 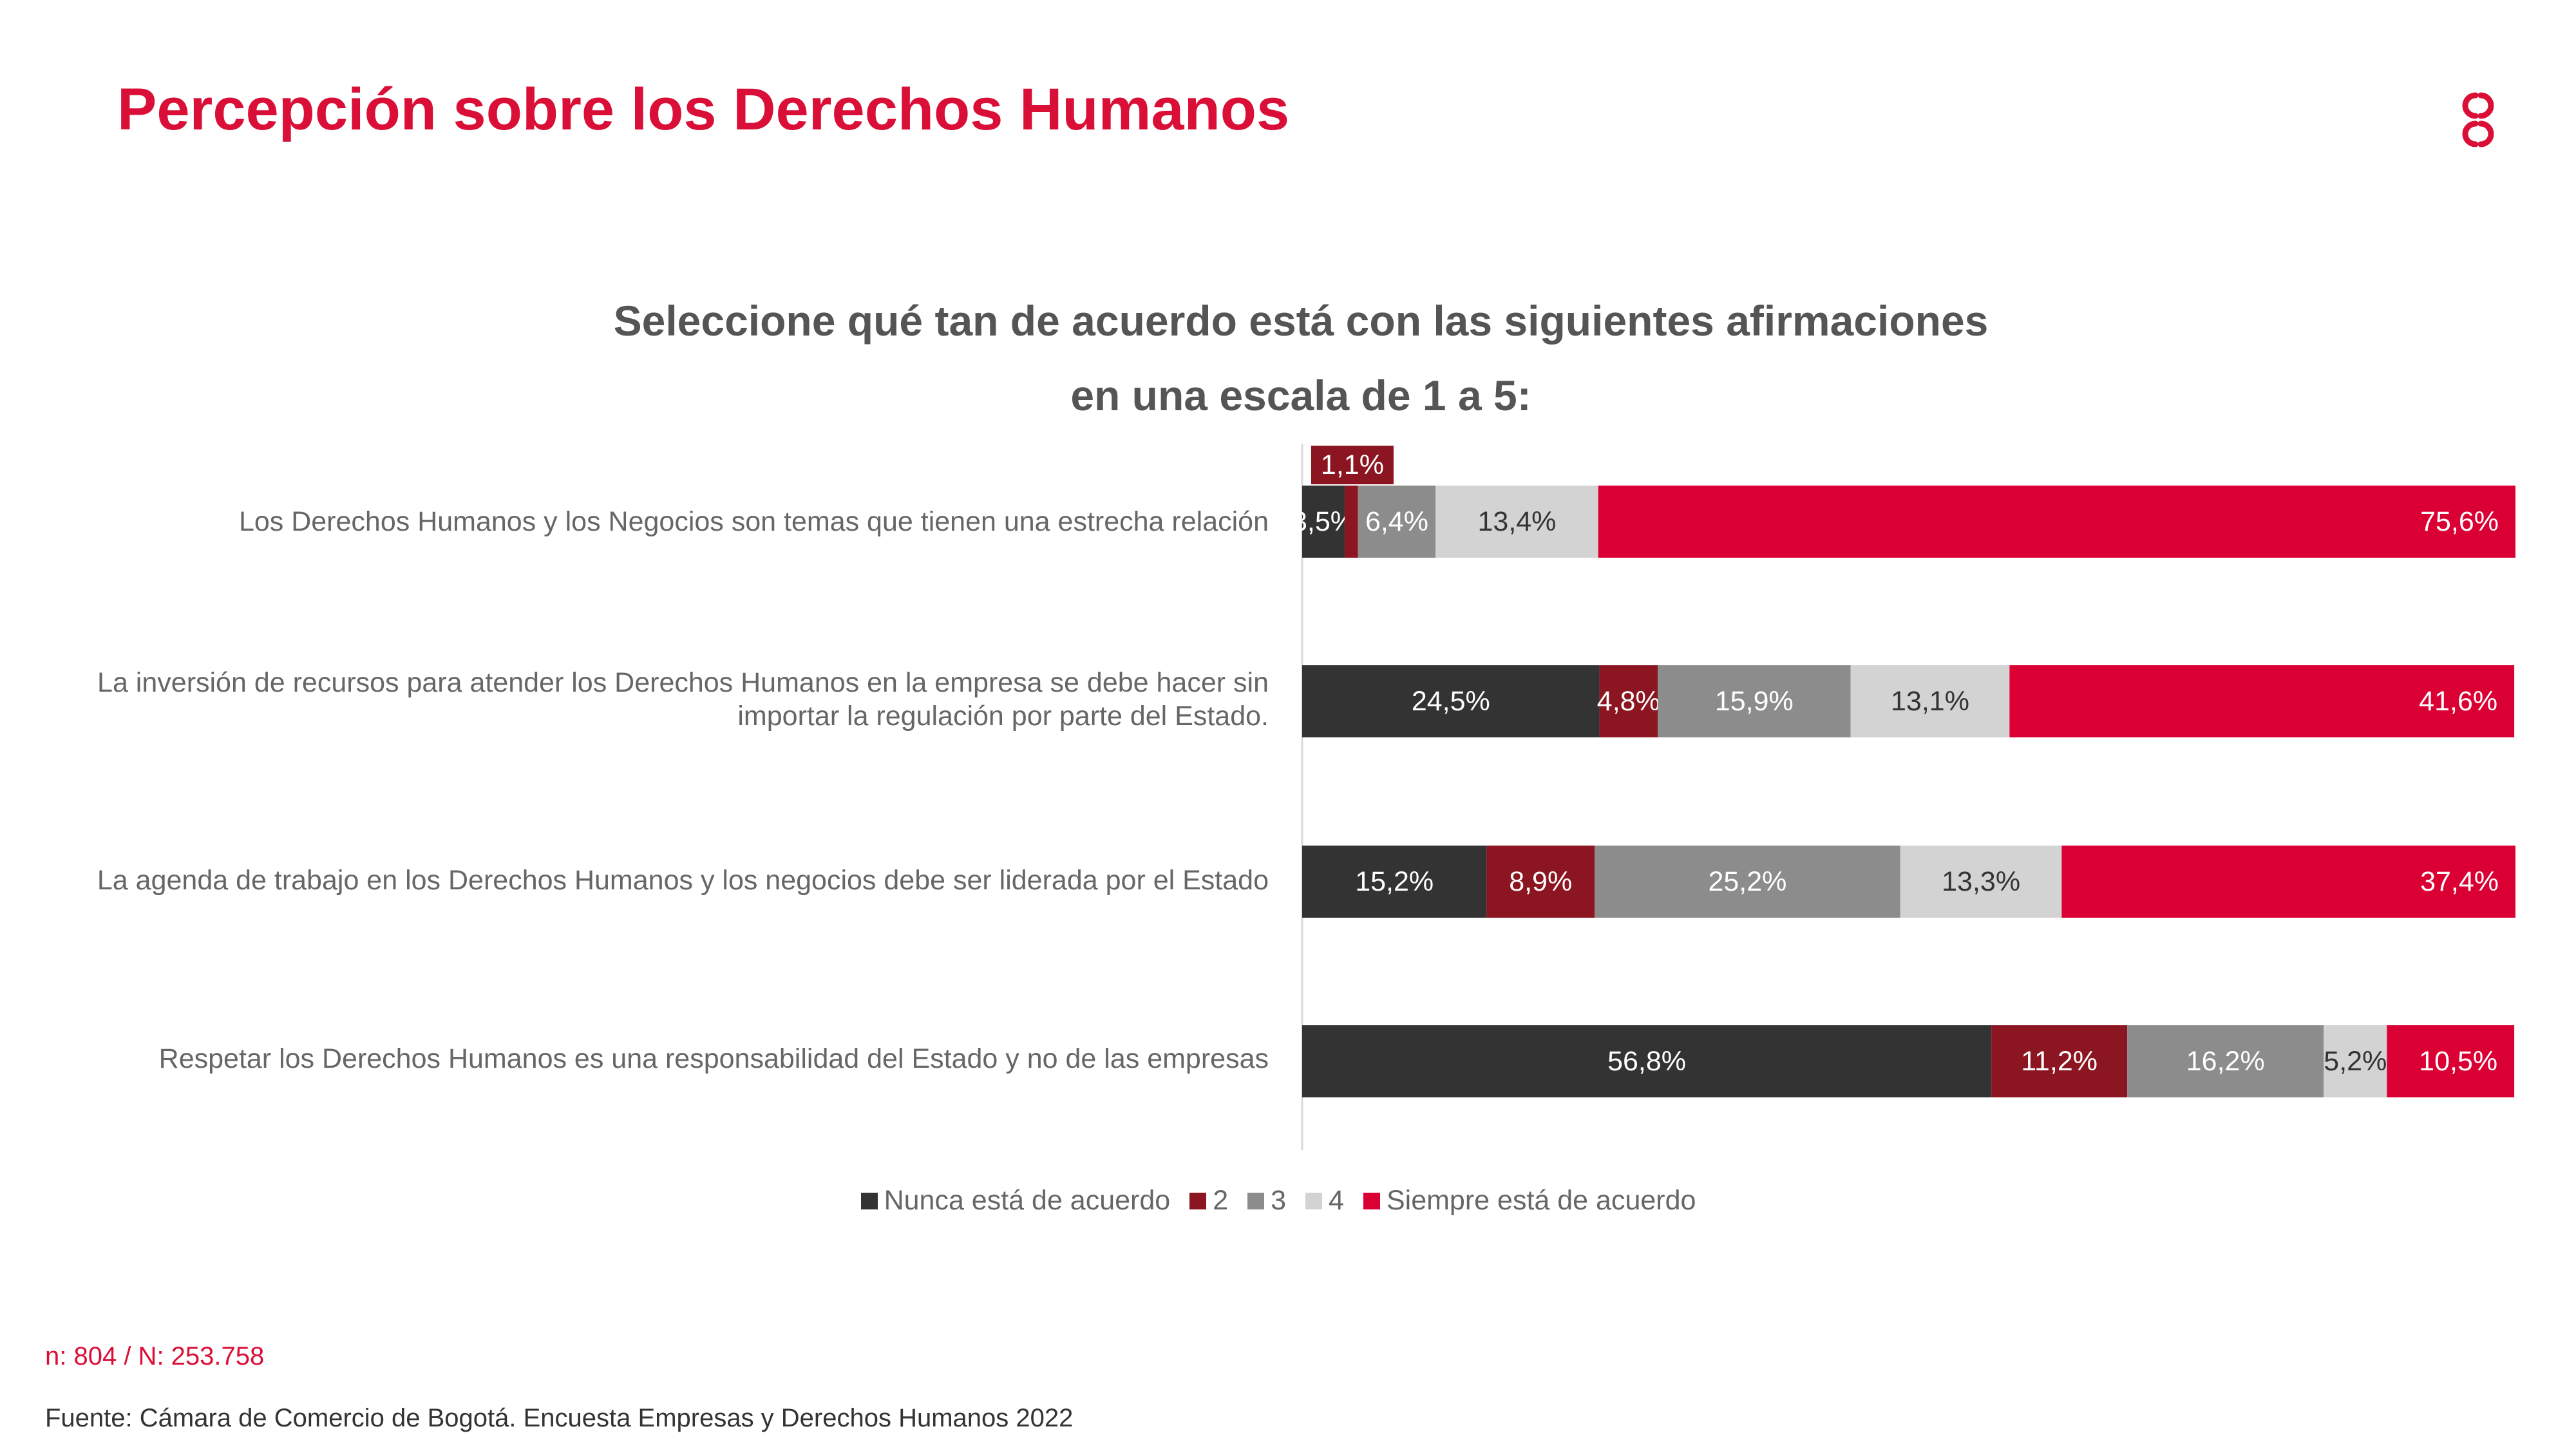 I want to click on legend-item-siempre: Siempre está de acuerdo, so click(x=1529, y=1201).